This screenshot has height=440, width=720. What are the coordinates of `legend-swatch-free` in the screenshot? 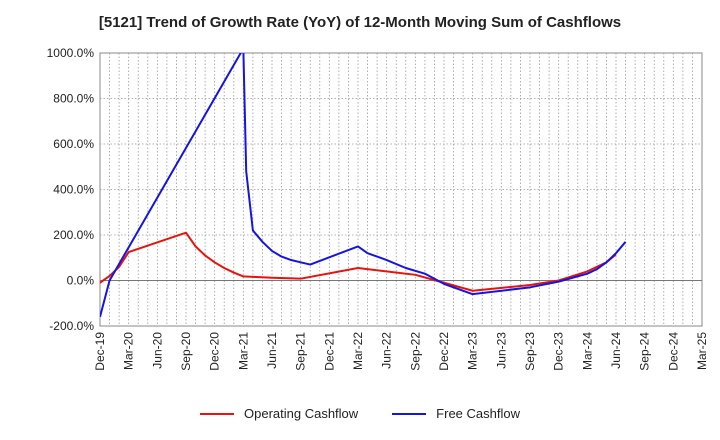 It's located at (409, 413).